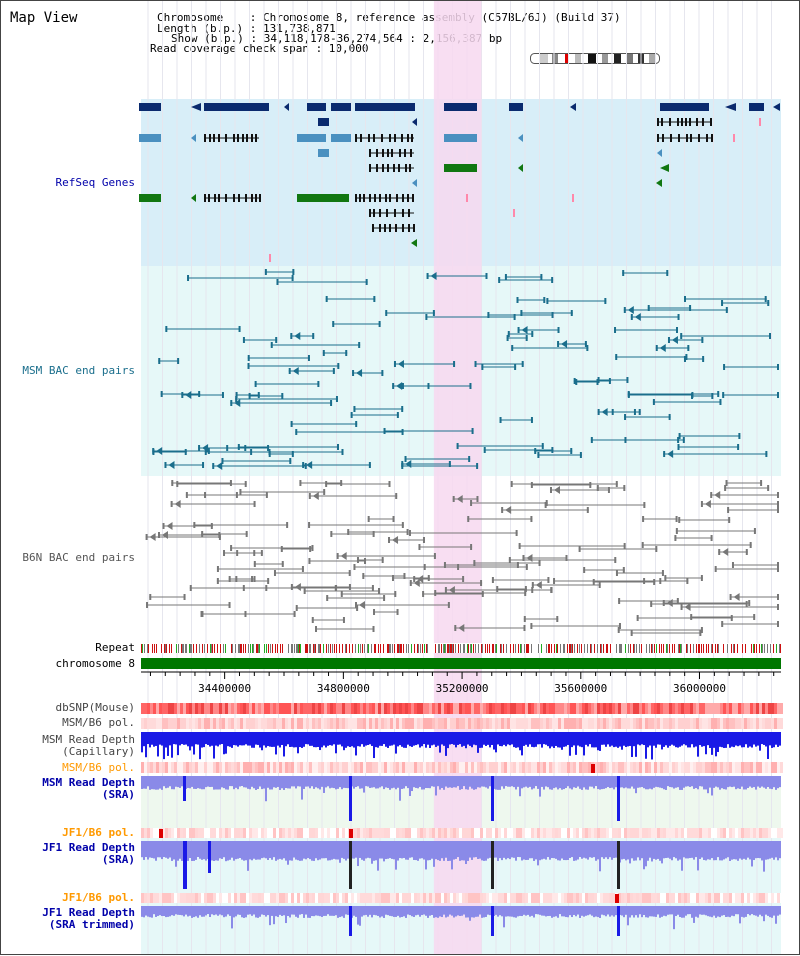 This screenshot has height=956, width=800. Describe the element at coordinates (98, 767) in the screenshot. I see `track-label-msm-b6-pol-2: MSM/B6 pol.` at that location.